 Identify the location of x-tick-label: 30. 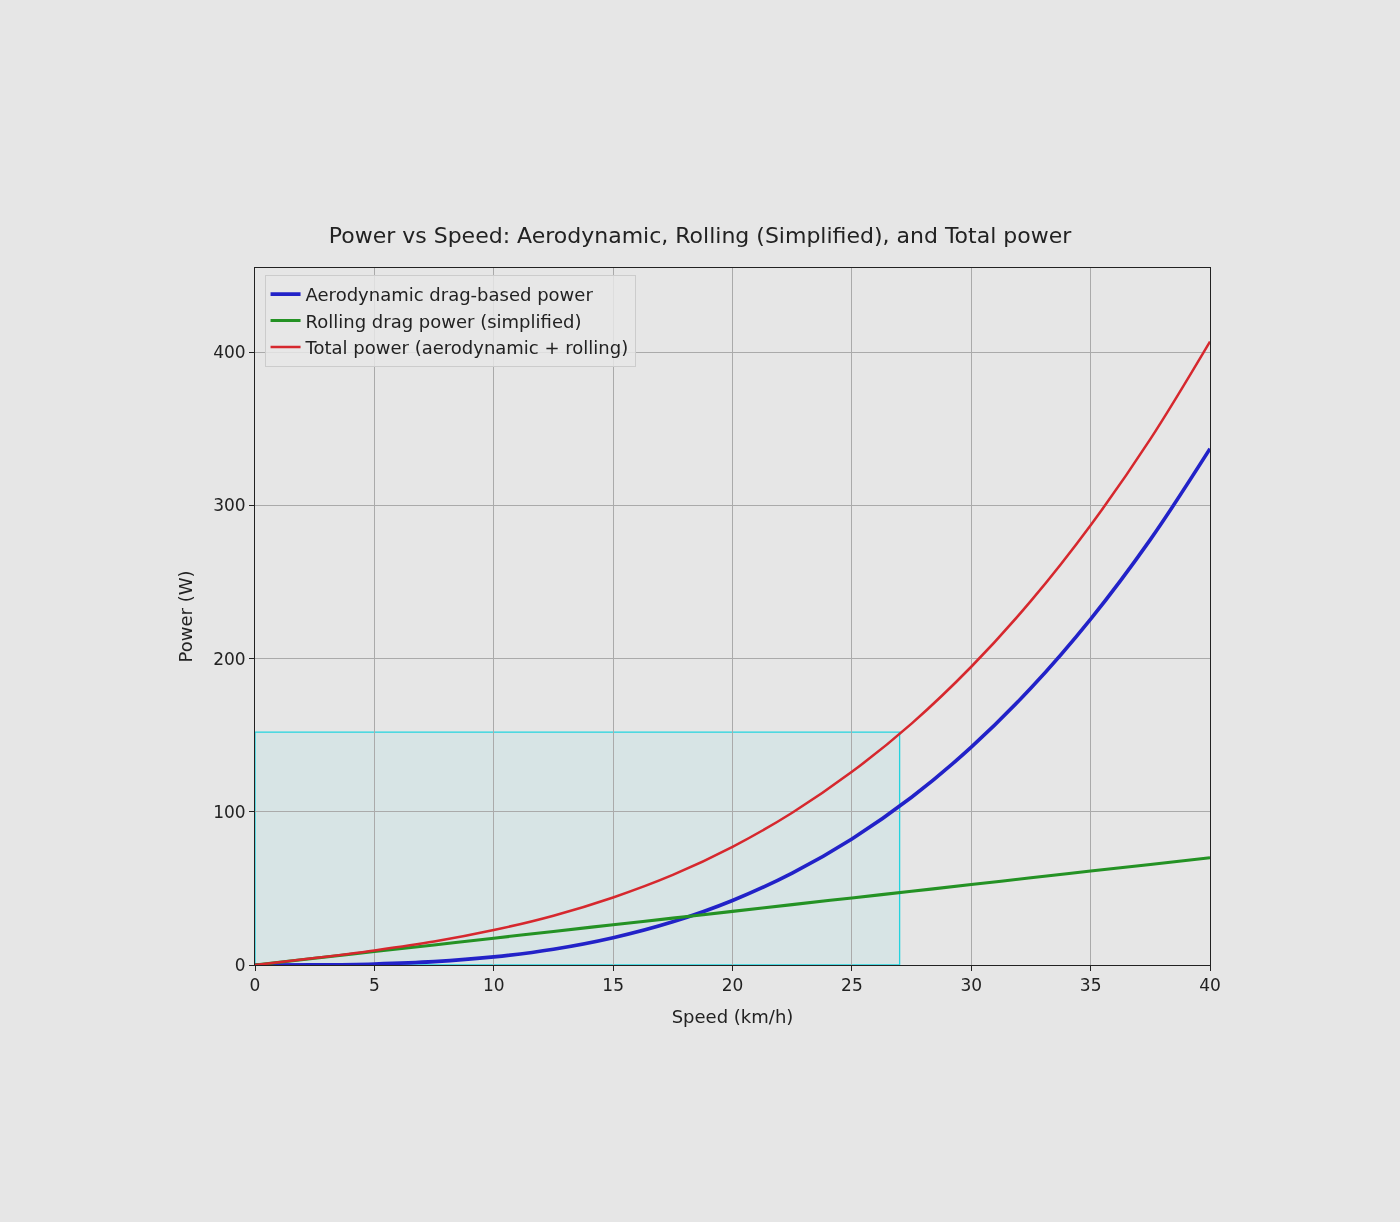
(971, 985).